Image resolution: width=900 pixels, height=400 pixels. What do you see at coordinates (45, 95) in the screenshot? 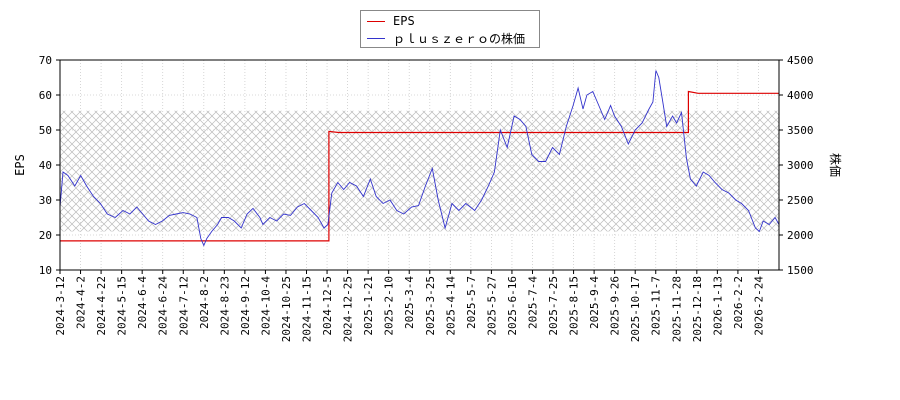
I see `left-tick-label: 60` at bounding box center [45, 95].